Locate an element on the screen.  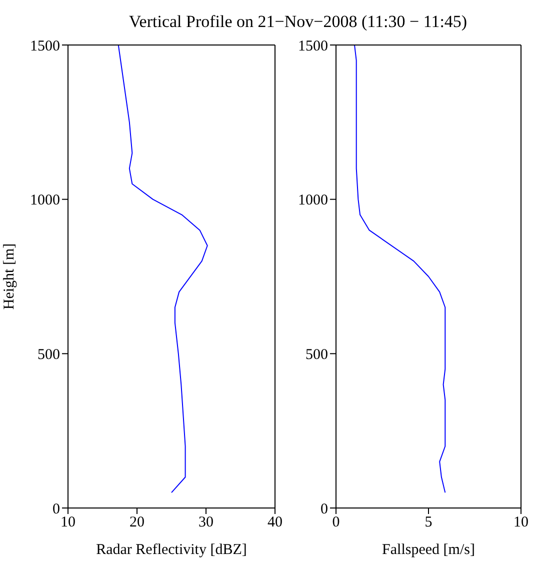
x-tick-label: 30 is located at coordinates (206, 522).